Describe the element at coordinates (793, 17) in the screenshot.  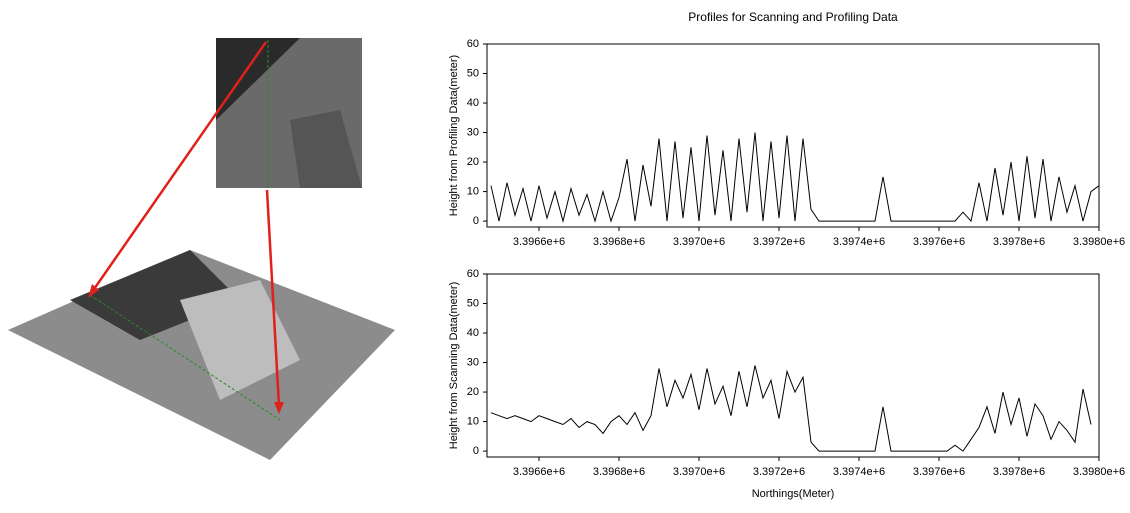
I see `chart-title: Profiles for Scanning and Profiling Data` at that location.